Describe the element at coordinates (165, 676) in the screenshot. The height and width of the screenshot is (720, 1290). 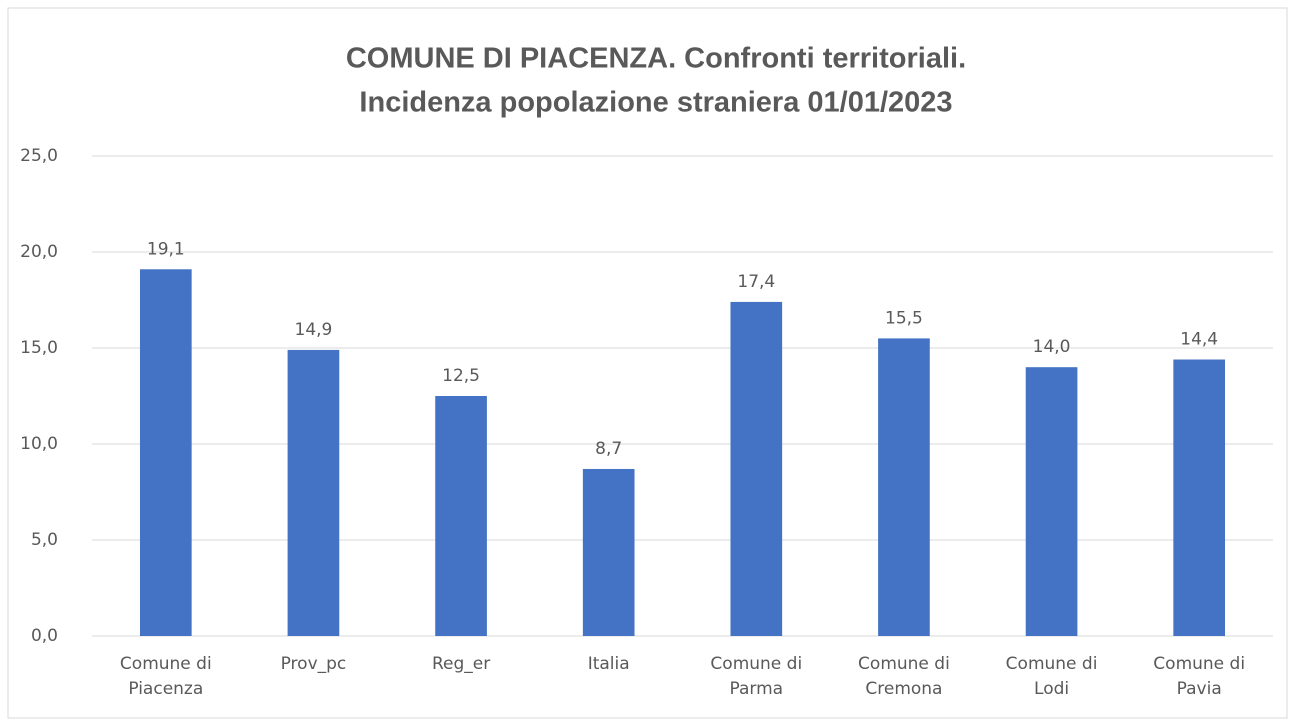
I see `x-tick-label: Comune di Piacenza` at that location.